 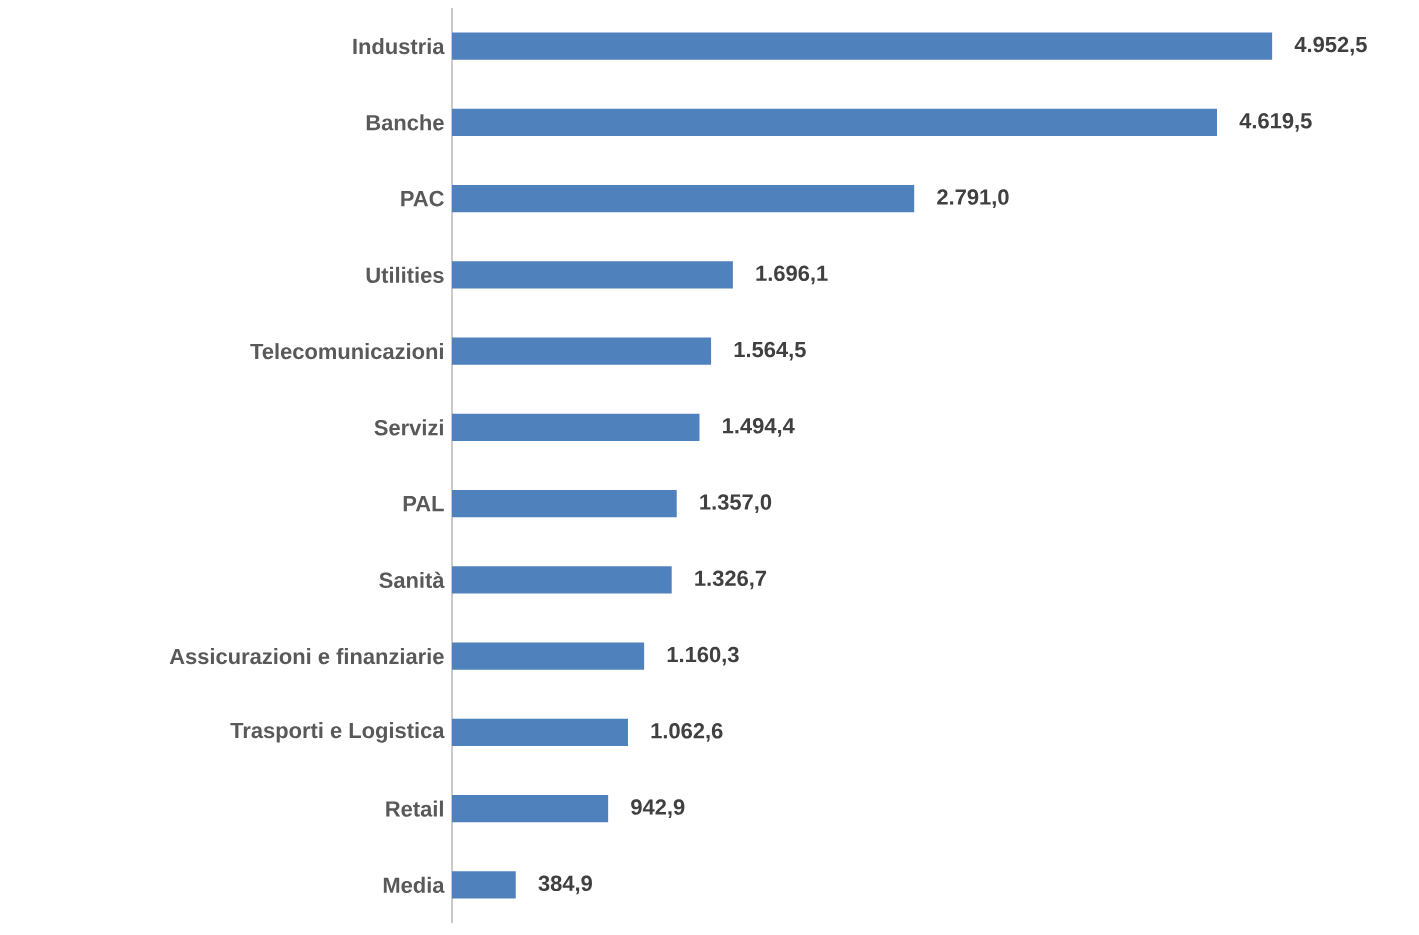 What do you see at coordinates (306, 656) in the screenshot?
I see `y-tick-label: Assicurazioni e finanziarie` at bounding box center [306, 656].